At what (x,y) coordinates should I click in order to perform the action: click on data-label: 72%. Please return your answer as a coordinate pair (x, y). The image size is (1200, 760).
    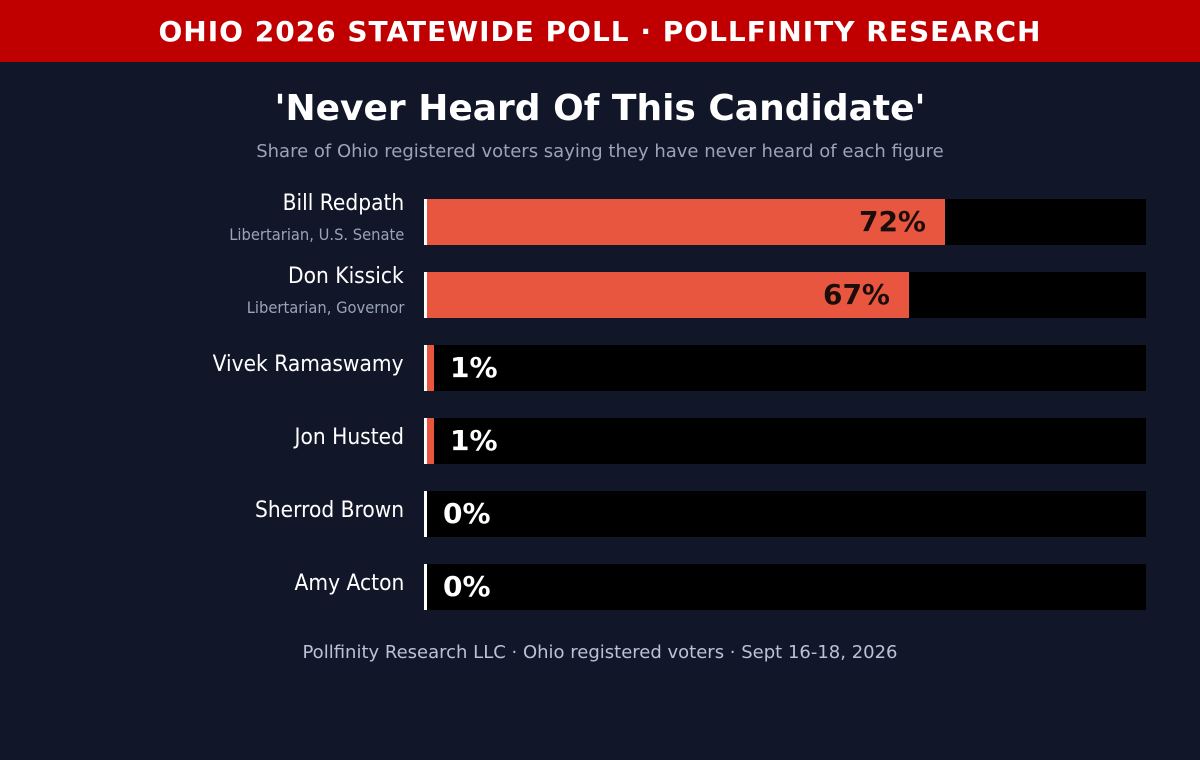
    Looking at the image, I should click on (892, 221).